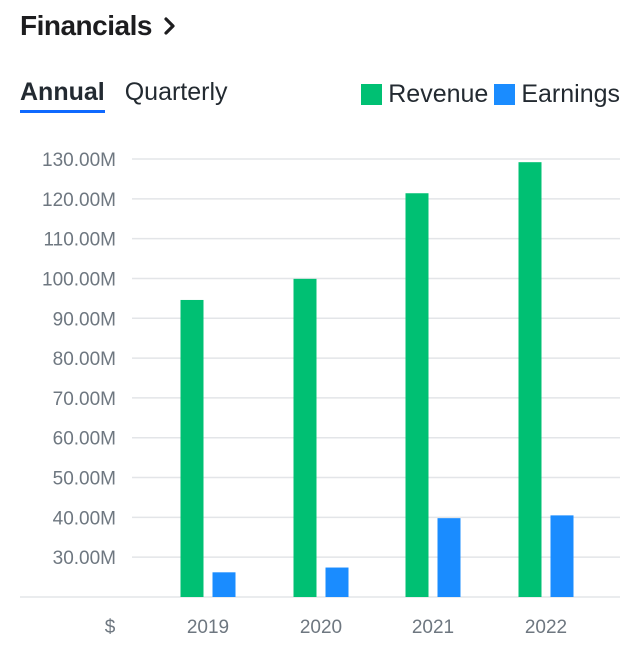  What do you see at coordinates (84, 518) in the screenshot?
I see `y-tick-label: 40.00M` at bounding box center [84, 518].